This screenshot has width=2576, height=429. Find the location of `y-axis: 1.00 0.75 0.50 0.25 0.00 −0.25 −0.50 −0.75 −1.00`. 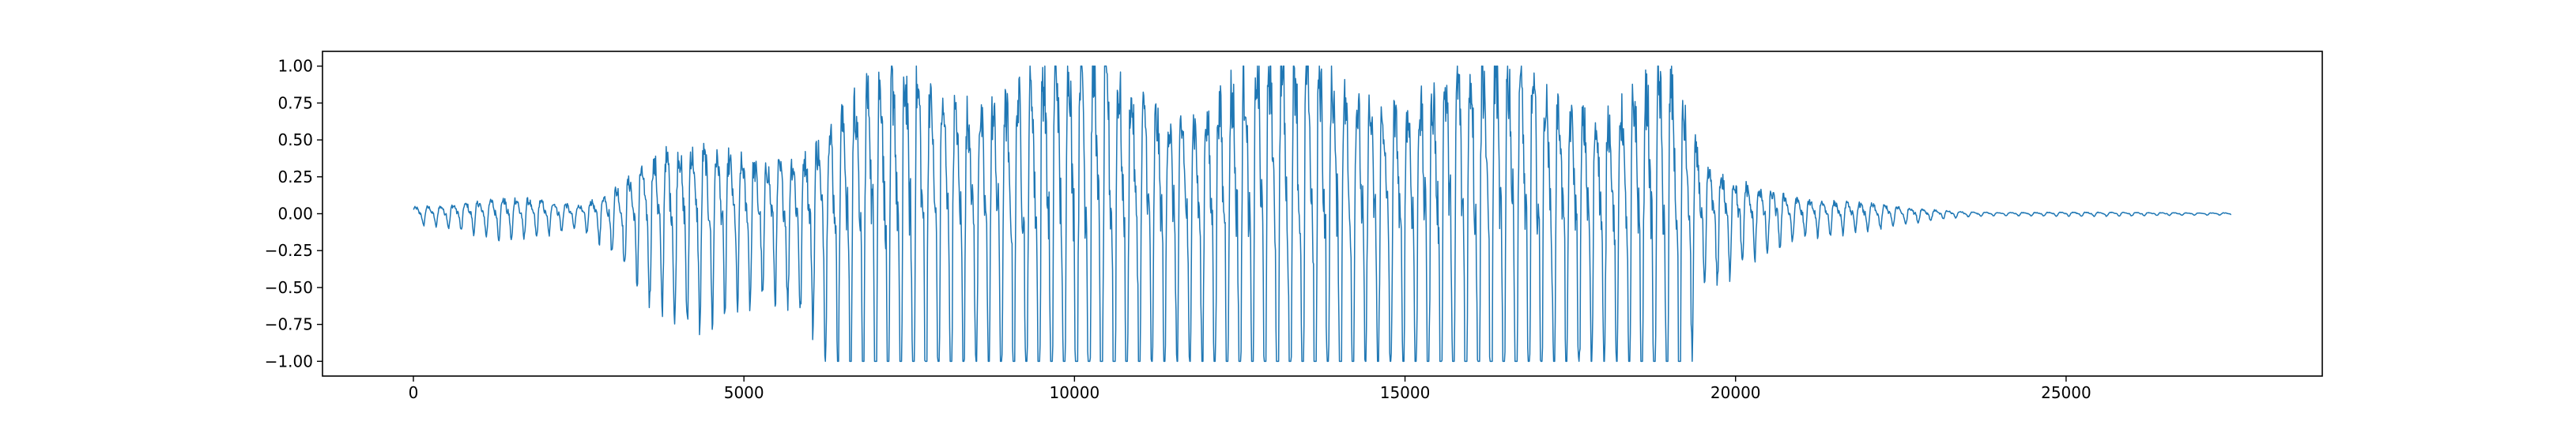

y-axis: 1.00 0.75 0.50 0.25 0.00 −0.25 −0.50 −0.75 −1.00 is located at coordinates (293, 214).